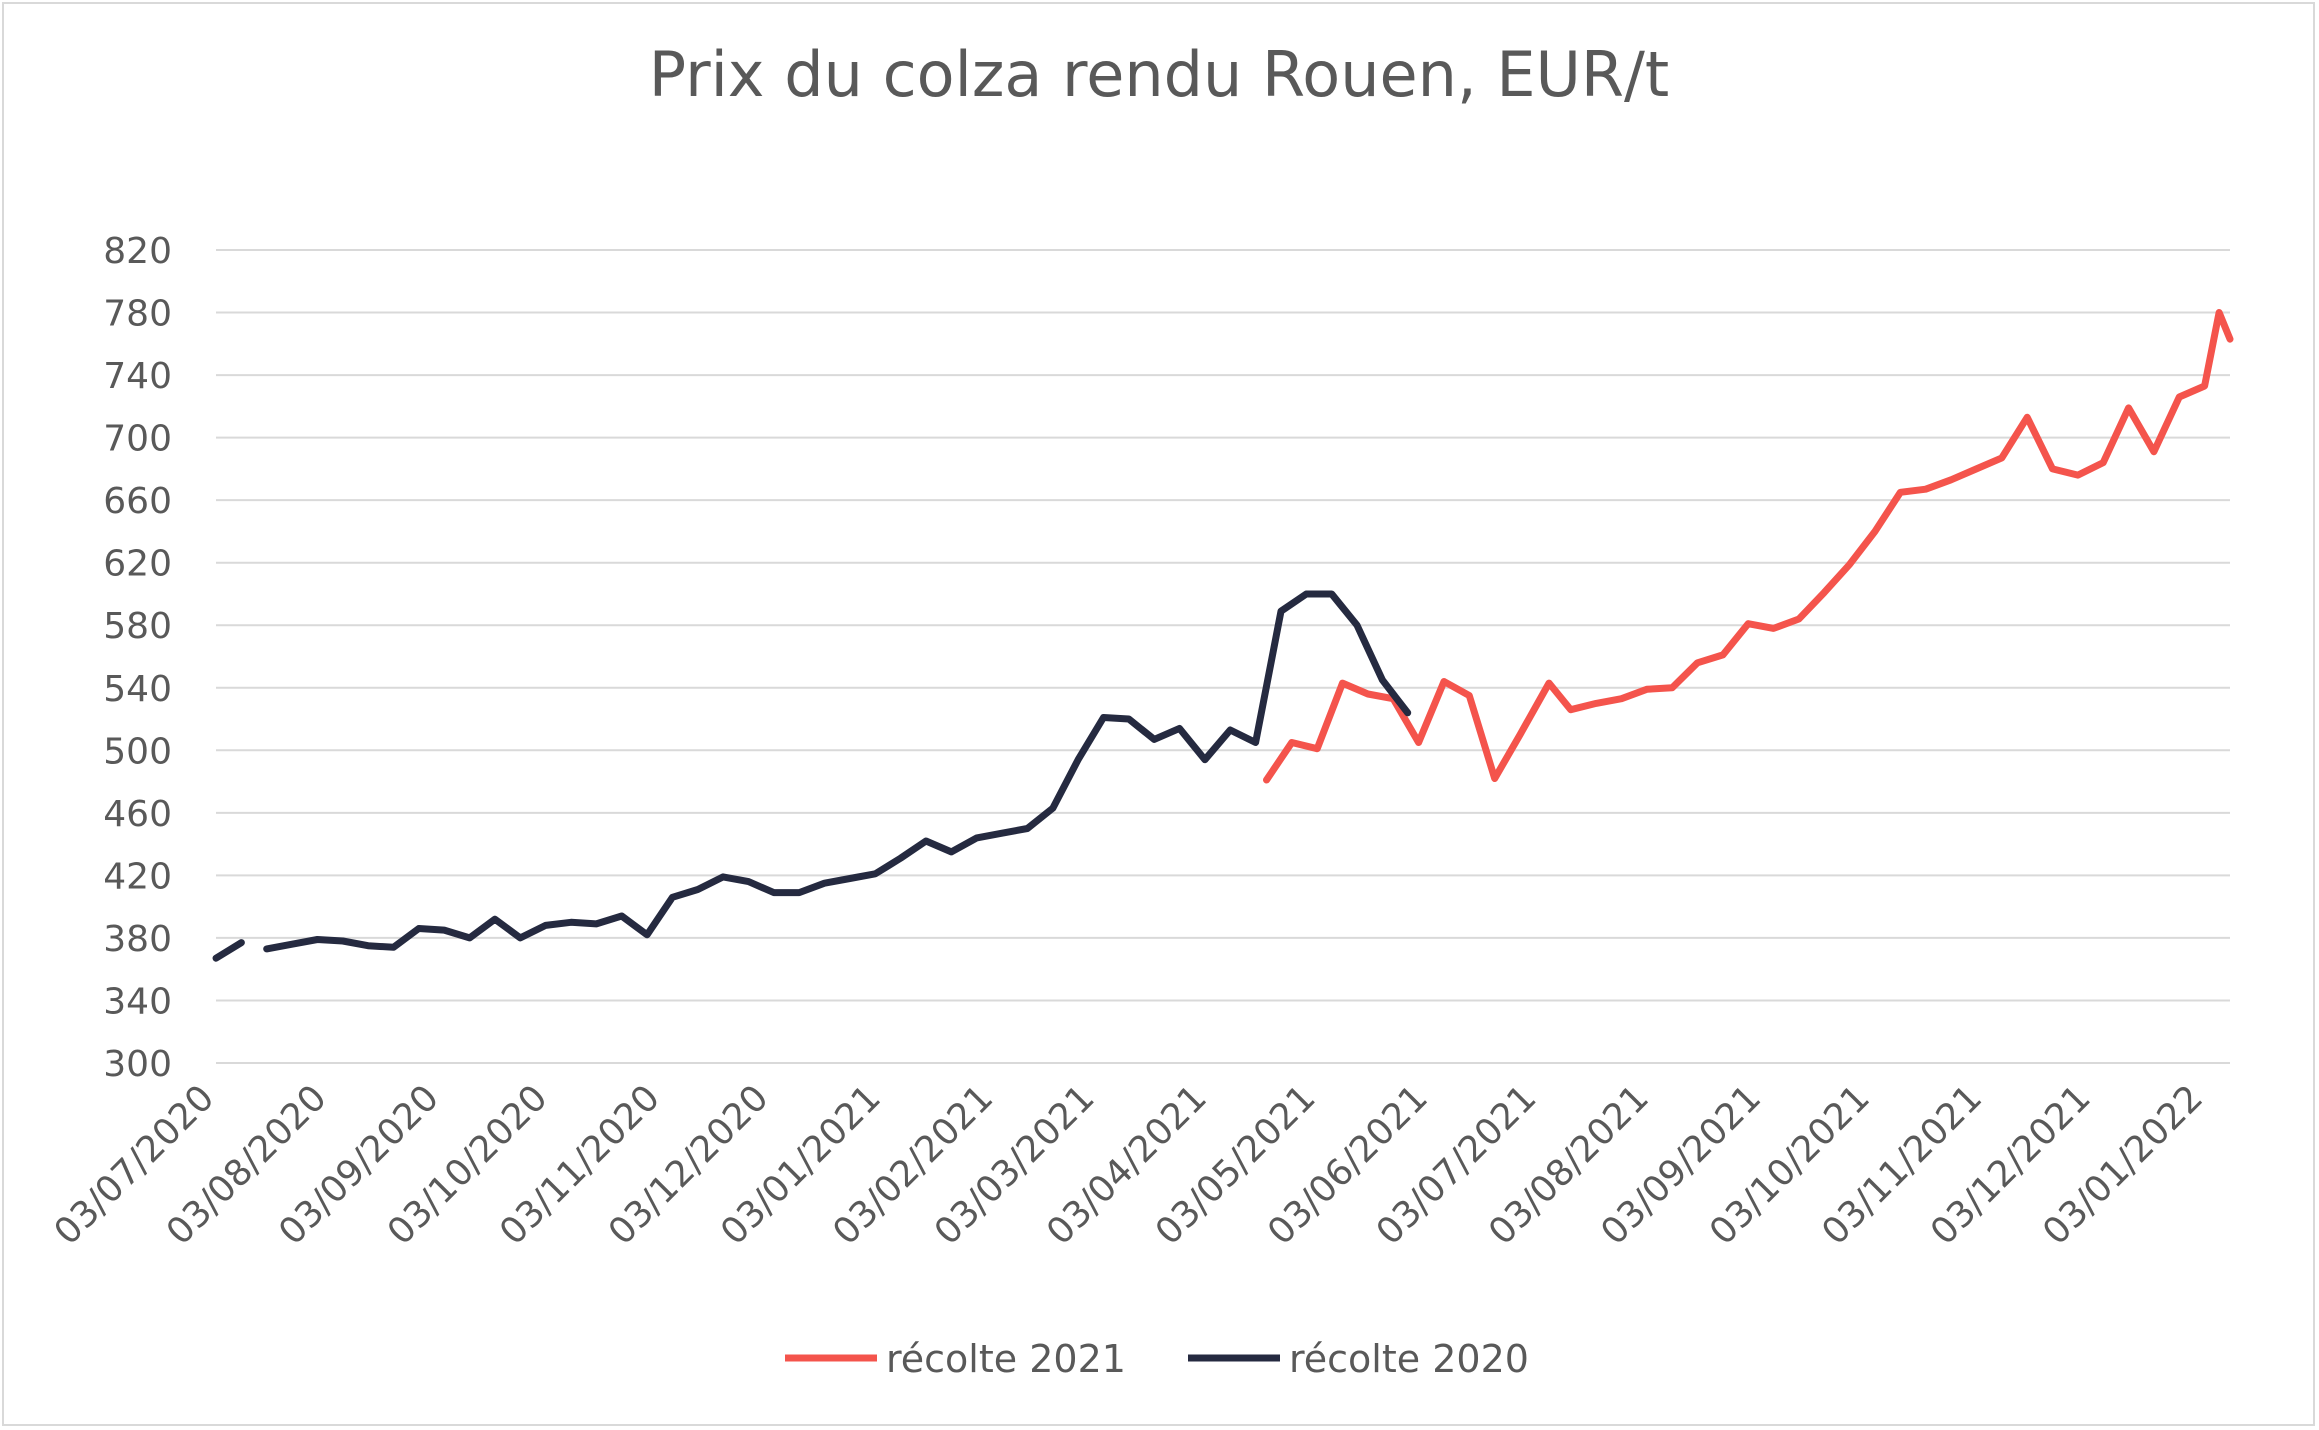 The height and width of the screenshot is (1430, 2319). Describe the element at coordinates (137, 1064) in the screenshot. I see `y-tick-label: 300` at that location.